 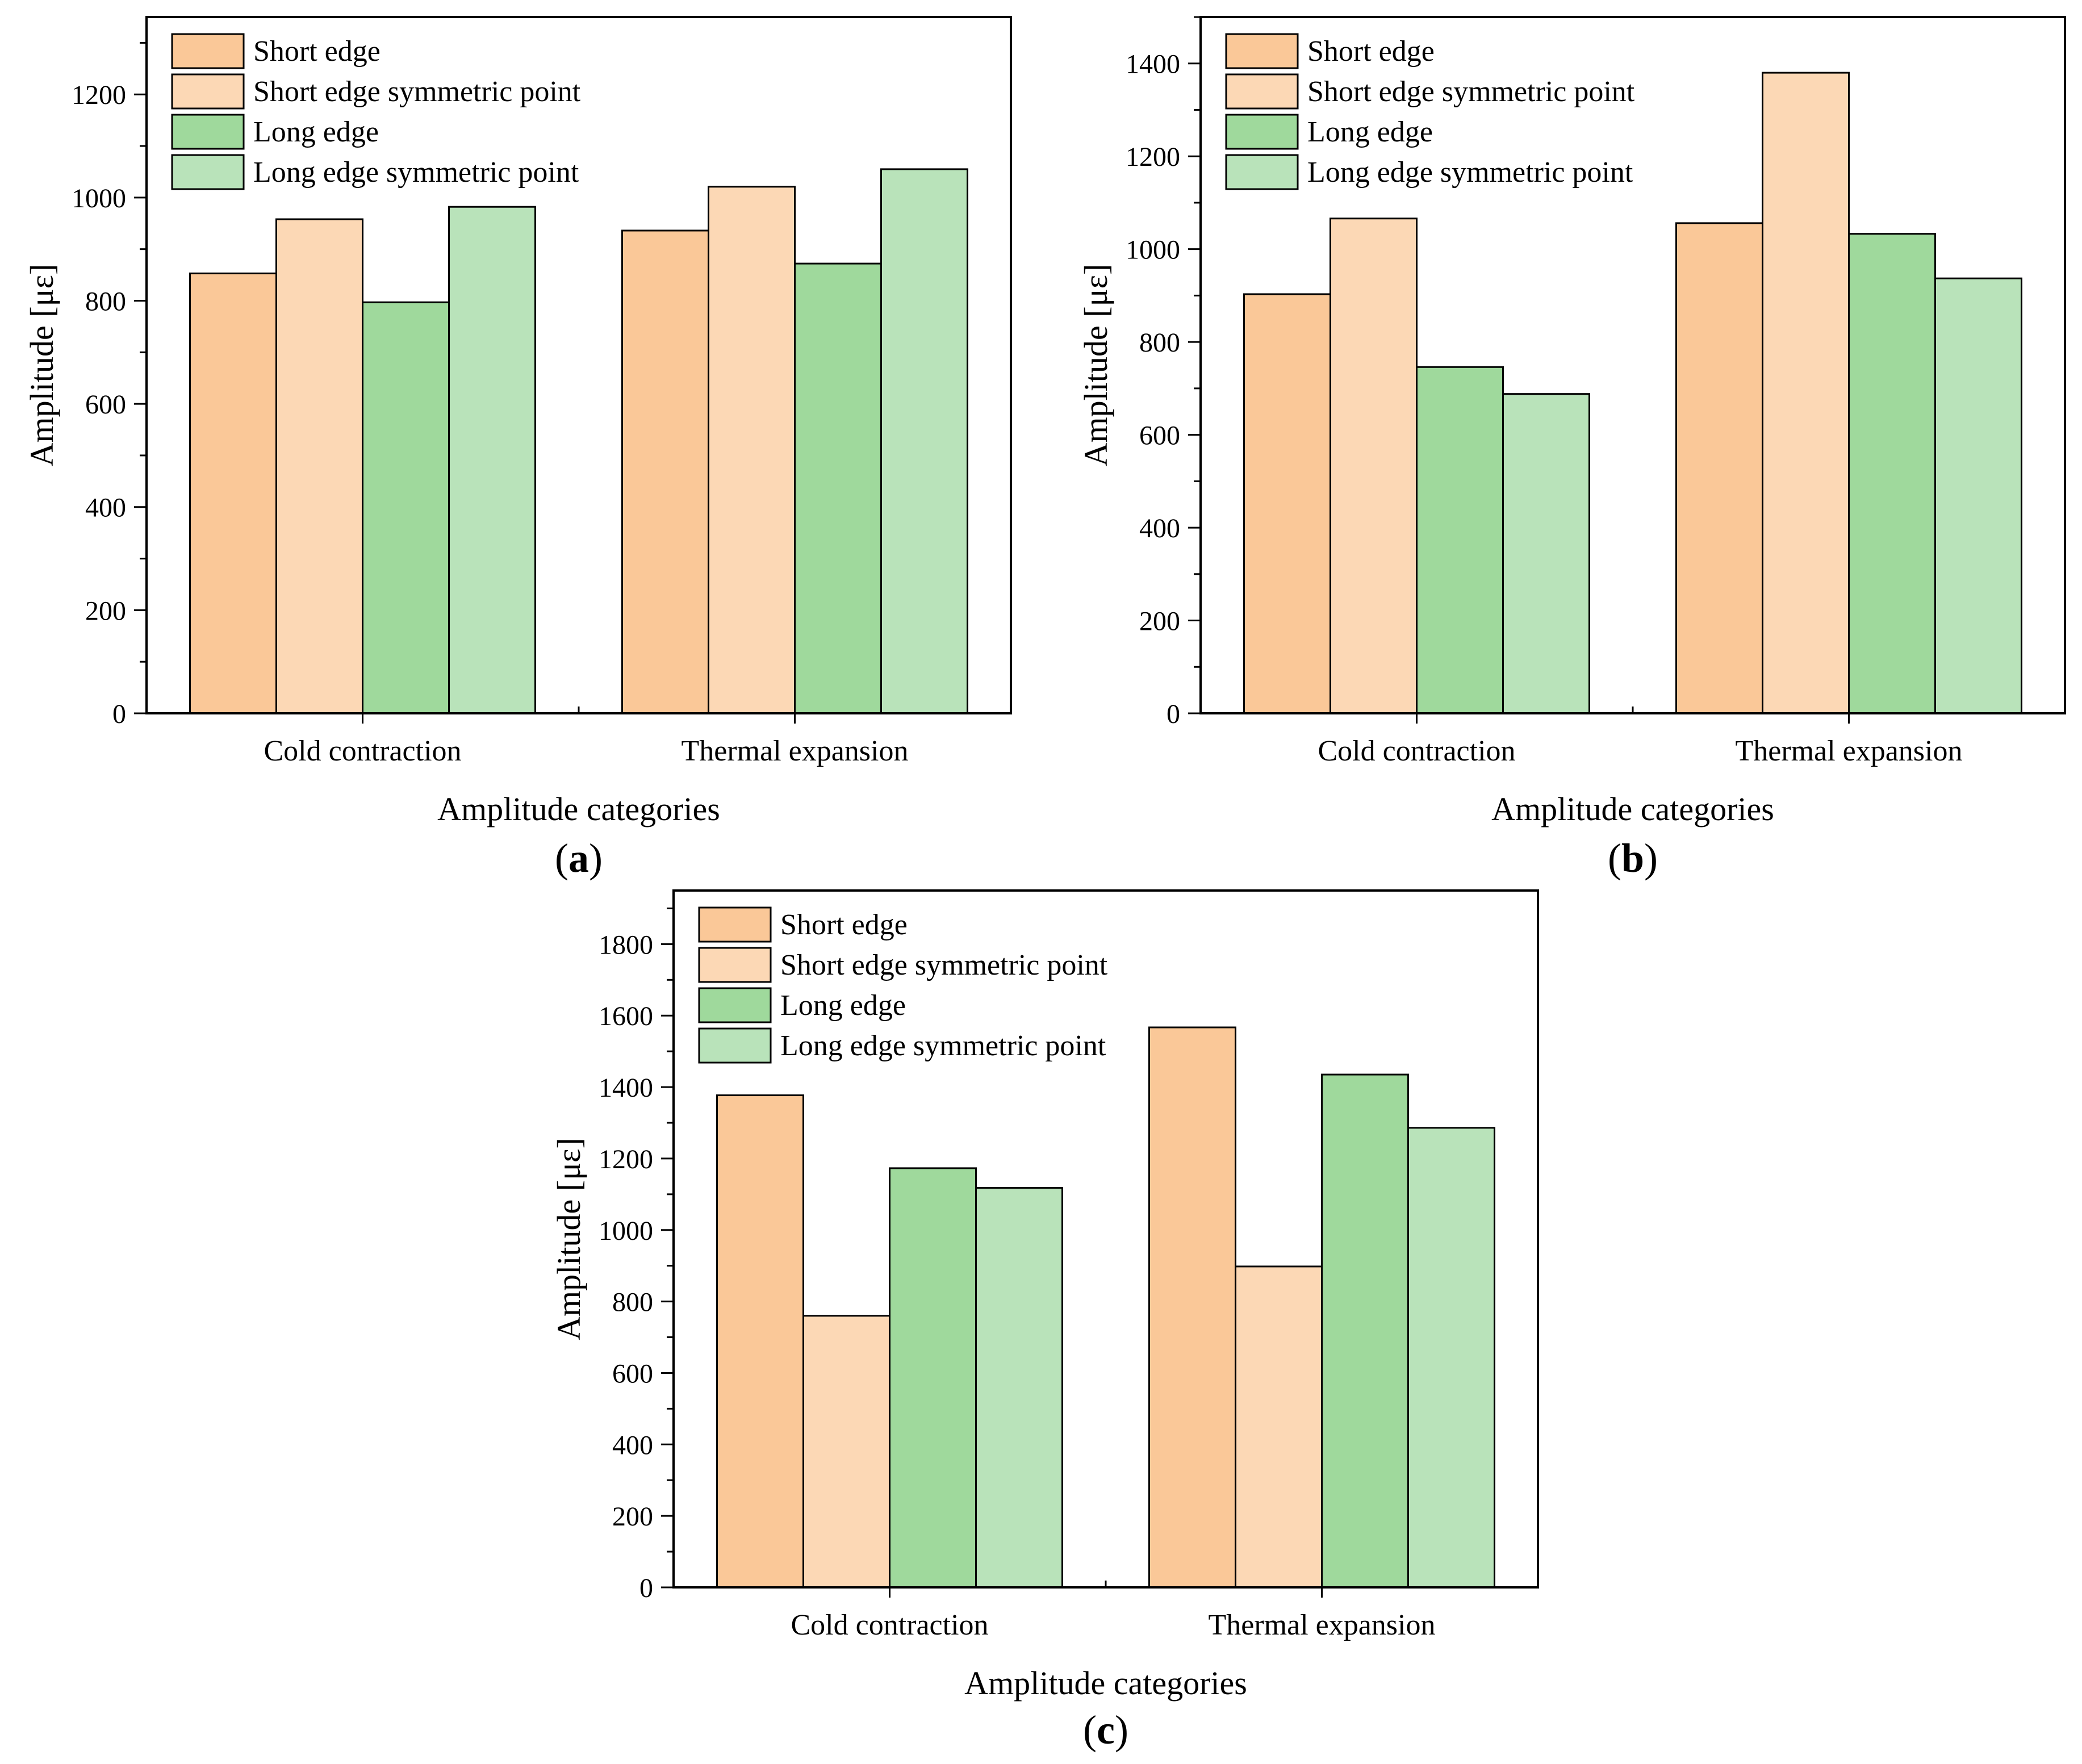 I want to click on panel-letter: b, so click(x=1632, y=858).